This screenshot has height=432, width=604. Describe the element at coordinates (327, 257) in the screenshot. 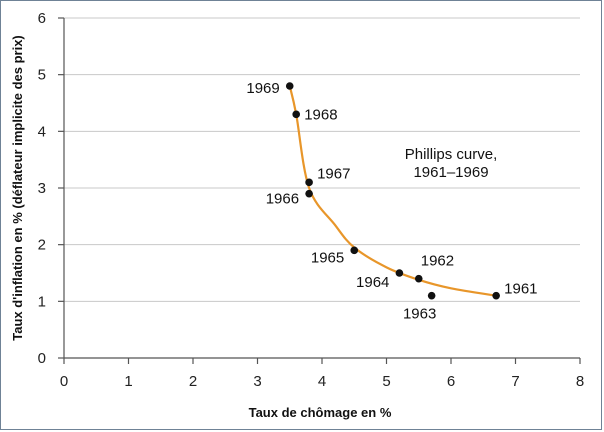

I see `point-label-1965: 1965` at that location.